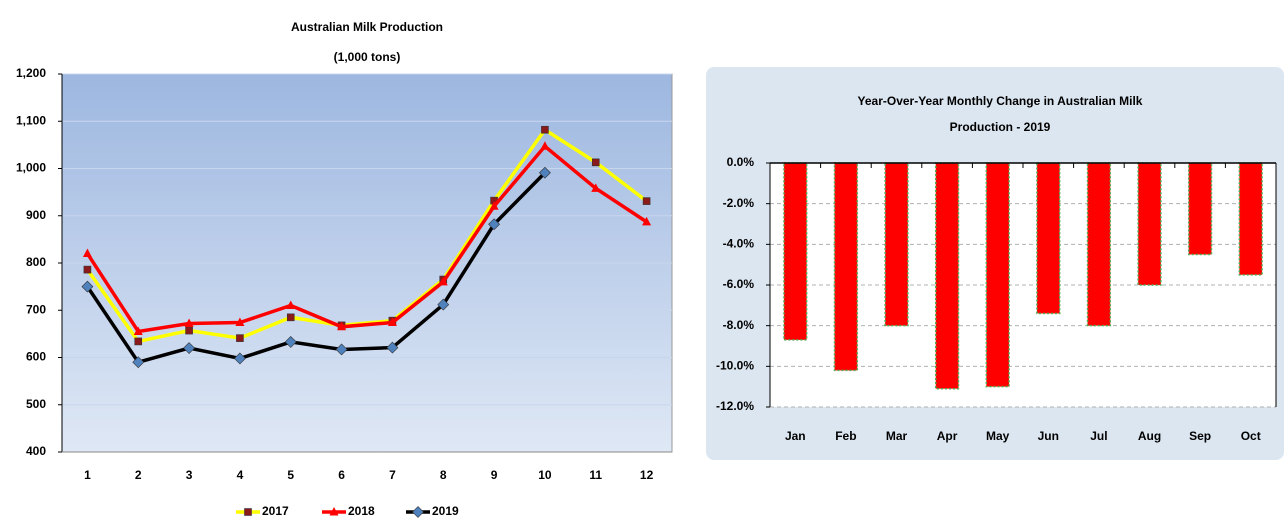 The width and height of the screenshot is (1284, 520). Describe the element at coordinates (138, 475) in the screenshot. I see `x-tick-label: 2` at that location.